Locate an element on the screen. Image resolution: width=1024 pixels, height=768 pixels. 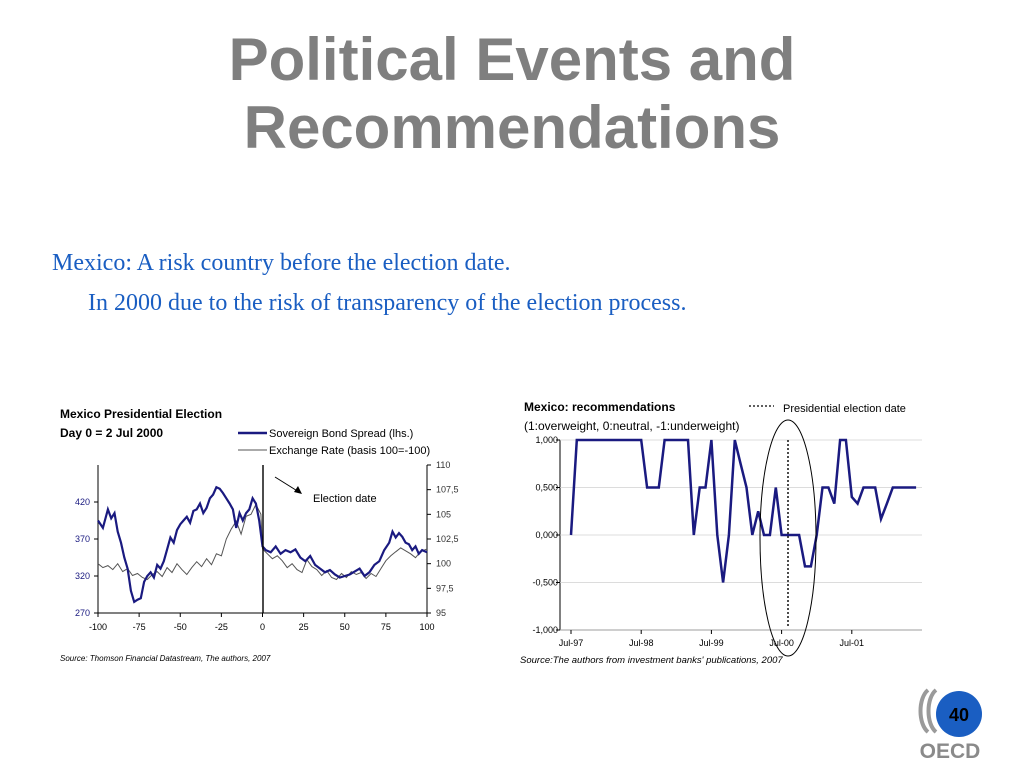
bond-spread-line is located at coordinates (262, 544).